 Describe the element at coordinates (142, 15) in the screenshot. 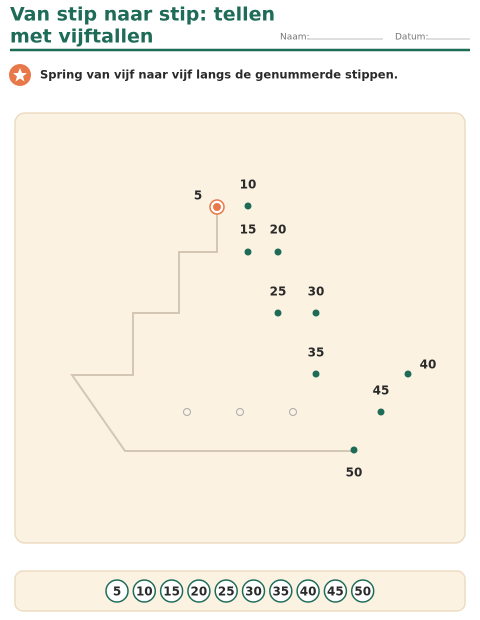

I see `title-line: Van stip naar stip: tellen` at that location.